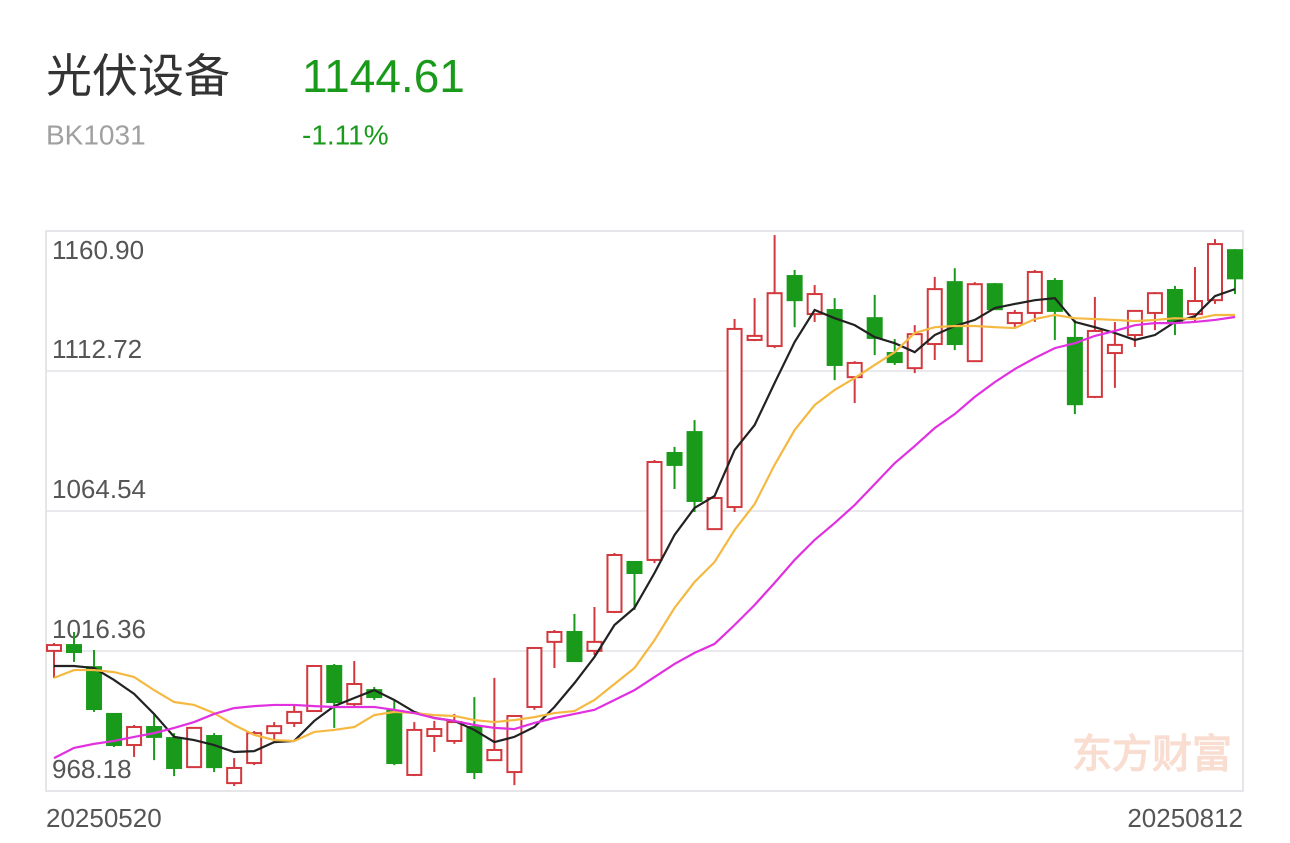 This screenshot has width=1290, height=843. I want to click on change: -1.11%, so click(345, 134).